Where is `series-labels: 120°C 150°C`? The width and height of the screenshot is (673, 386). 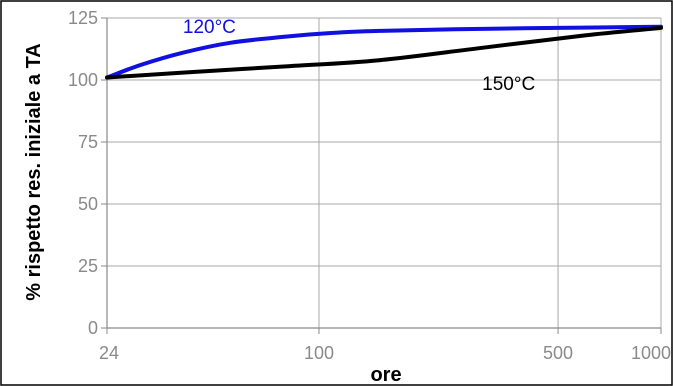
series-labels: 120°C 150°C is located at coordinates (359, 56).